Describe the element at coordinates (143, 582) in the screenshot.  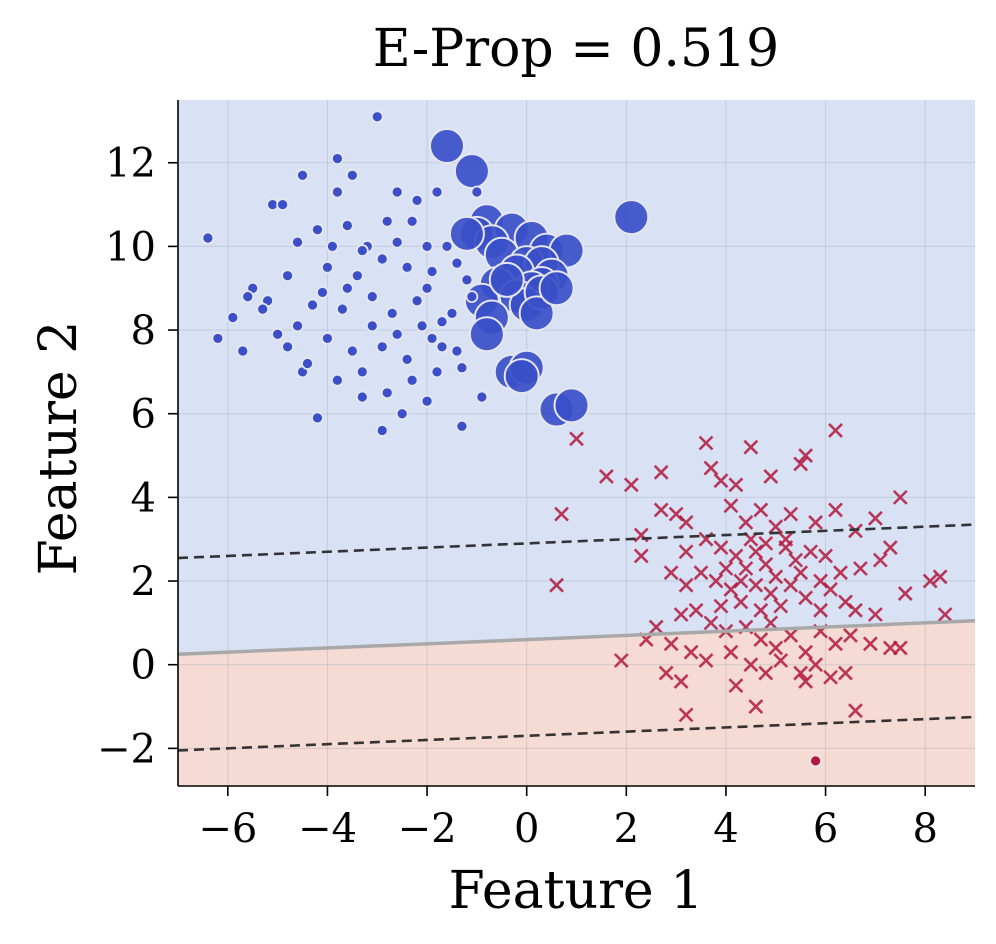
I see `y-tick-label: 2` at that location.